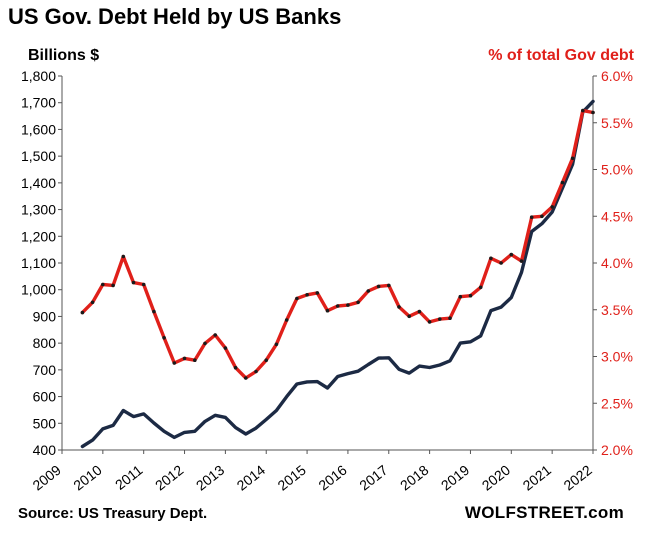 This screenshot has width=656, height=533. Describe the element at coordinates (38, 183) in the screenshot. I see `left-axis-tick-label: 1,400` at that location.